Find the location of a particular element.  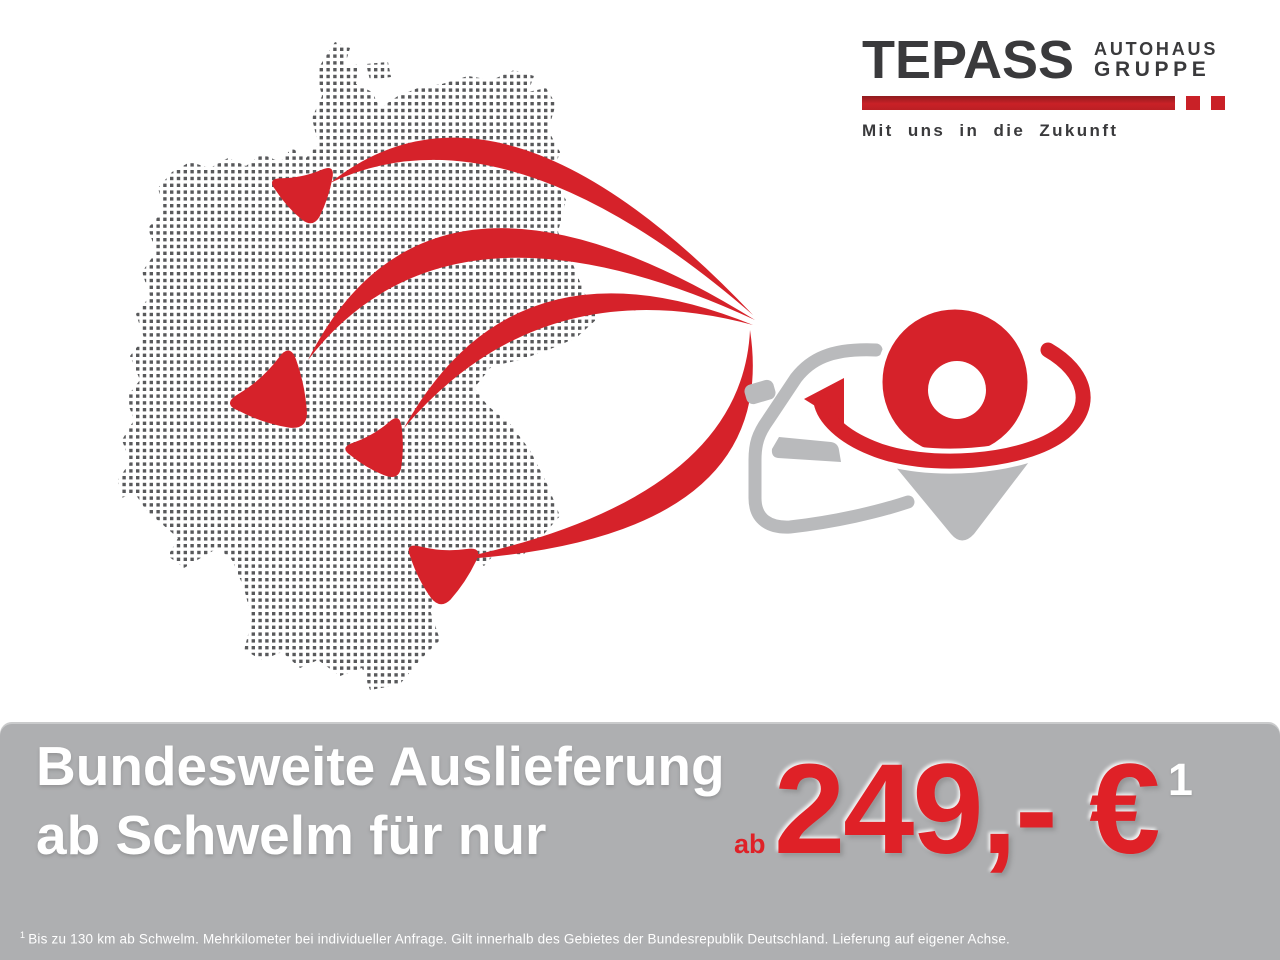

pin-hole is located at coordinates (957, 390).